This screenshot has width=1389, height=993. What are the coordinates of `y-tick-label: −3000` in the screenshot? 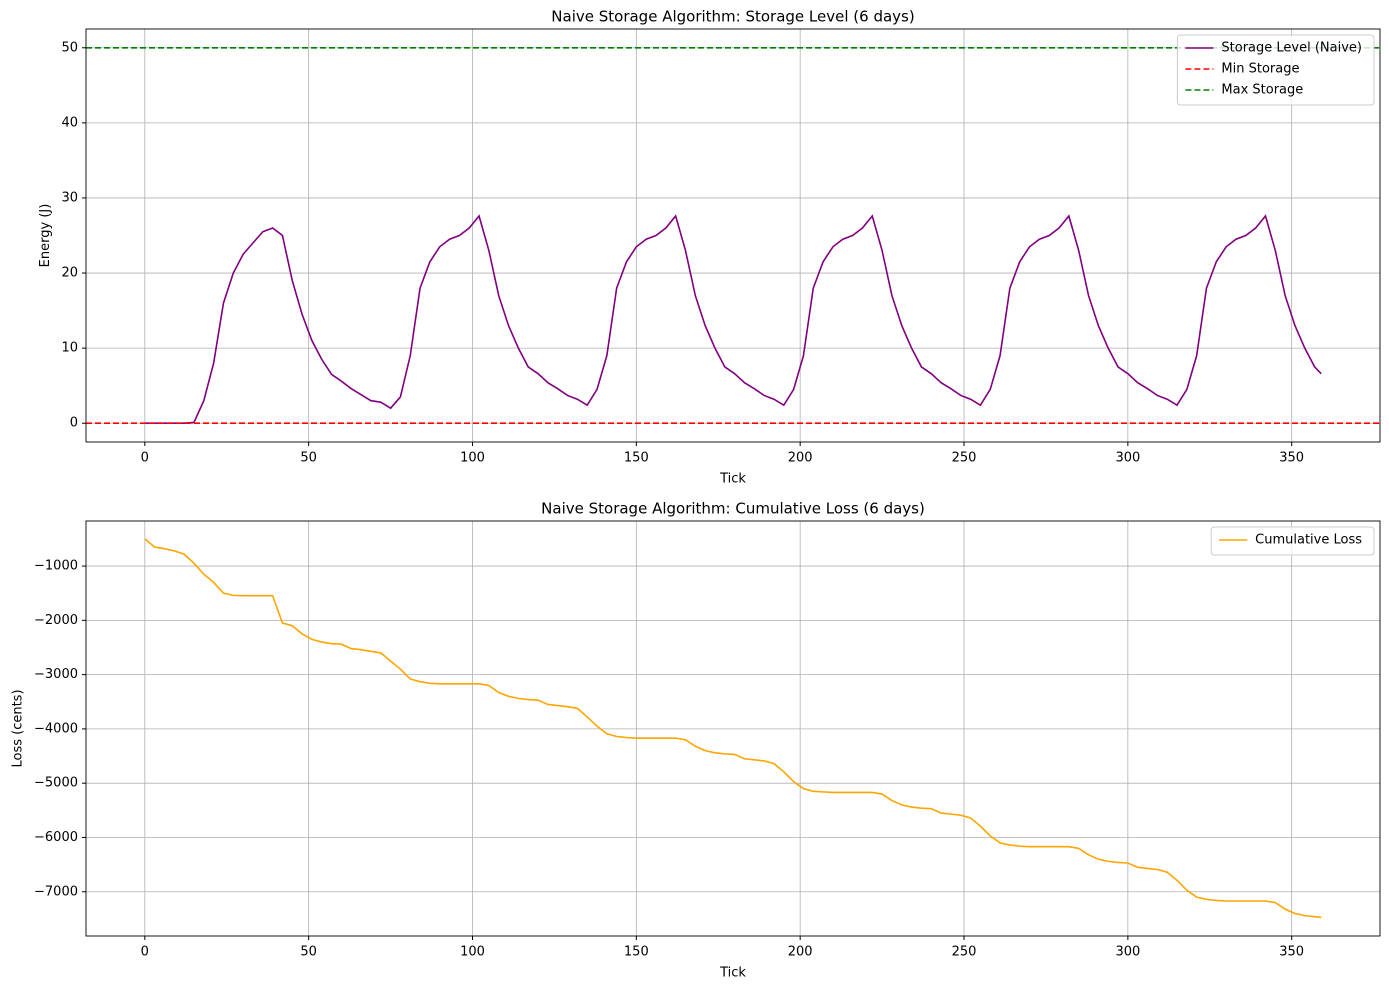 It's located at (56, 674).